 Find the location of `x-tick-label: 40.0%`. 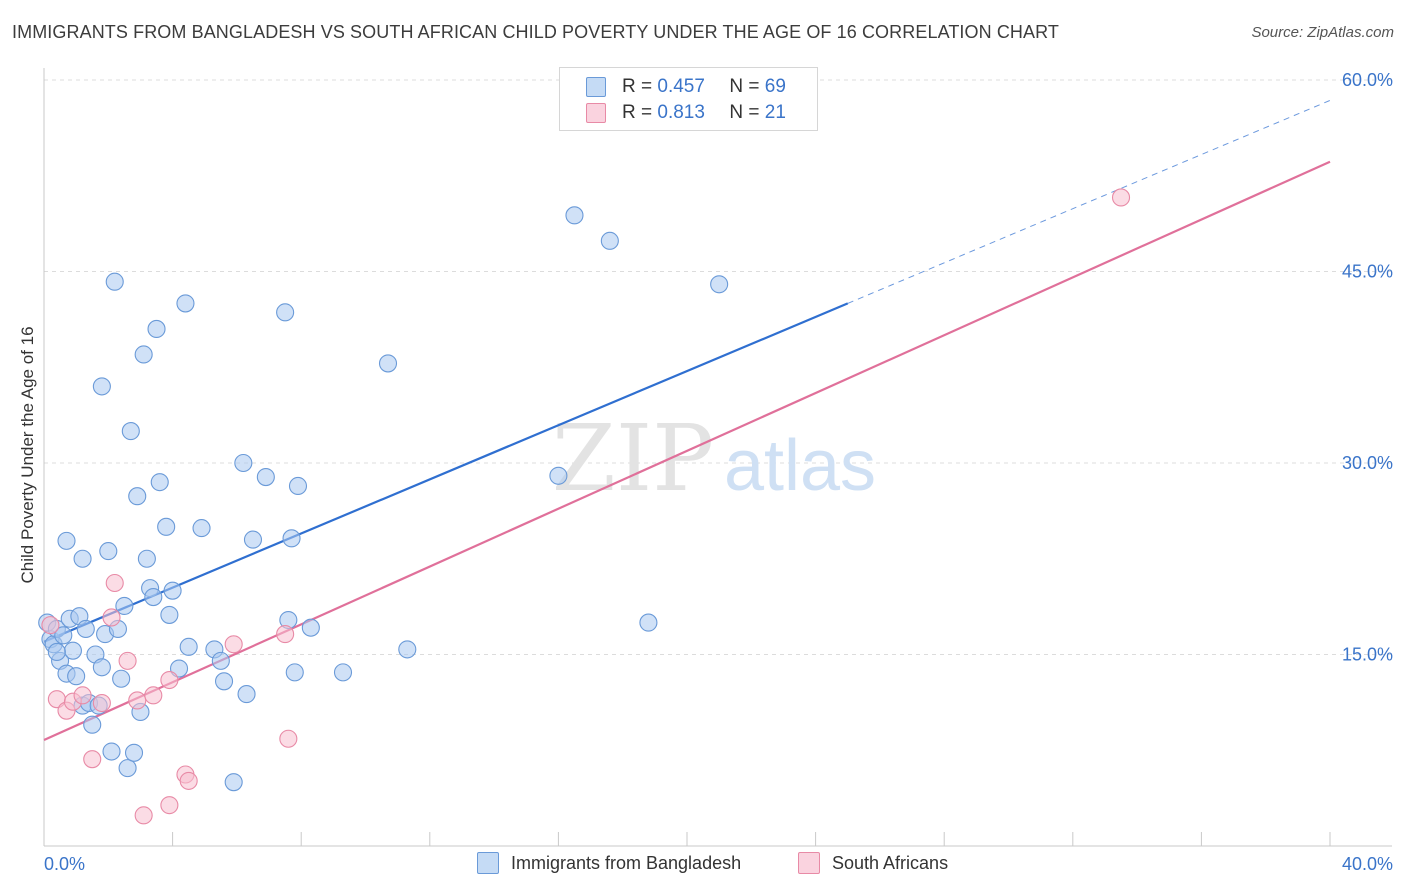

x-tick-label: 40.0% is located at coordinates (1367, 864).